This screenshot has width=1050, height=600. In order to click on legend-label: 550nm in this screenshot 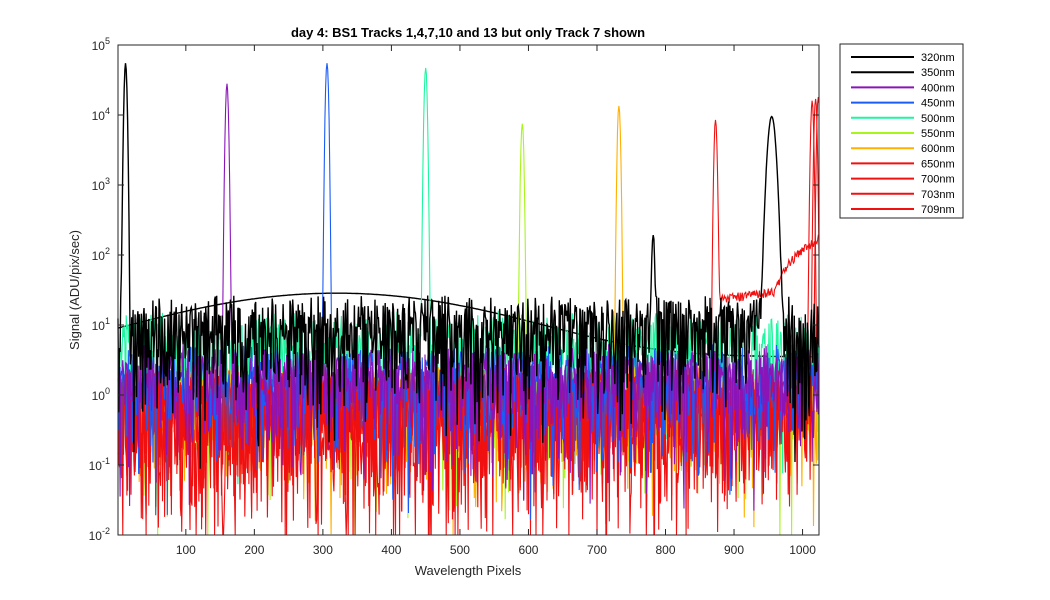, I will do `click(938, 134)`.